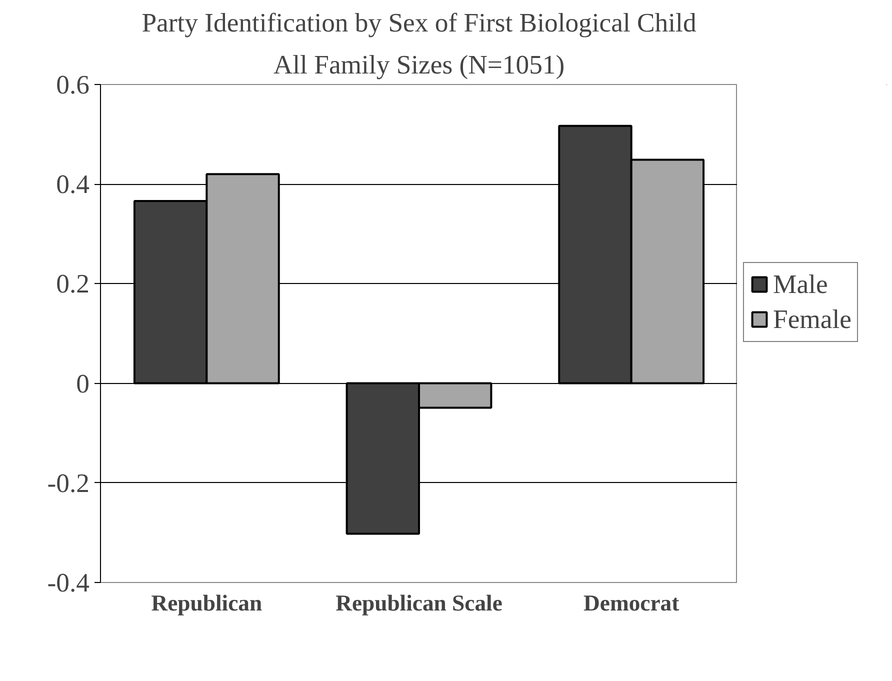 This screenshot has width=892, height=681. I want to click on x-tick-label: Republican Scale, so click(419, 603).